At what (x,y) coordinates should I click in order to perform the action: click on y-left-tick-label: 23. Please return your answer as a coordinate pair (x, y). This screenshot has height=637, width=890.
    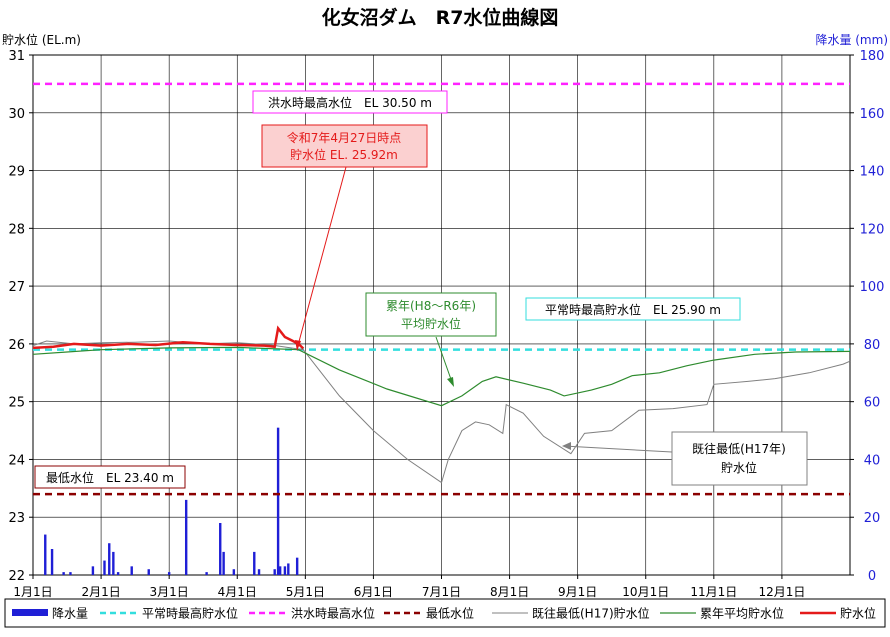
    Looking at the image, I should click on (16, 518).